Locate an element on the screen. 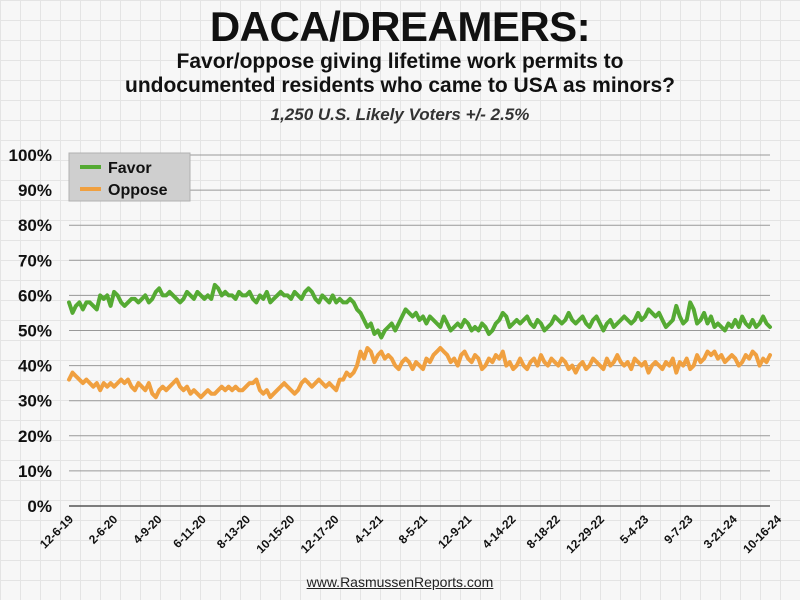 Image resolution: width=800 pixels, height=600 pixels. x-tick-label: 10-16-24 is located at coordinates (762, 534).